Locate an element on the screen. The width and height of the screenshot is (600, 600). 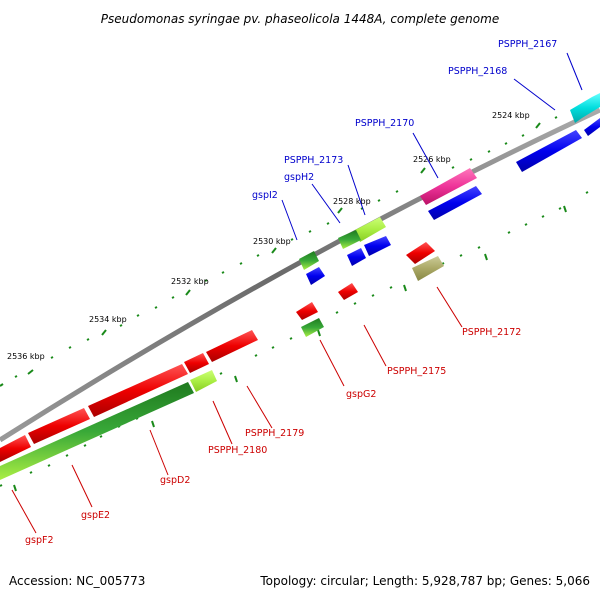
gene-label-gspd2: gspD2 is located at coordinates (175, 480).